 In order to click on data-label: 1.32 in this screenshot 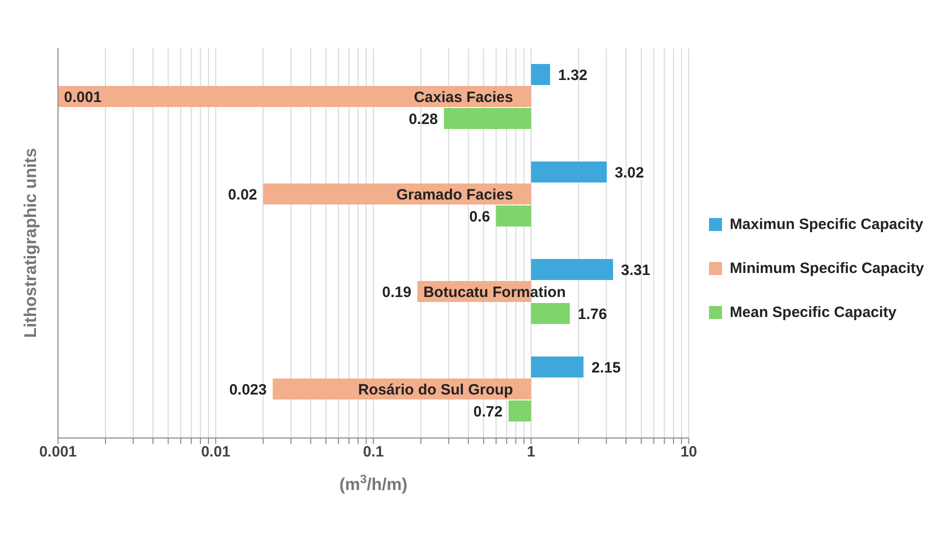, I will do `click(573, 75)`.